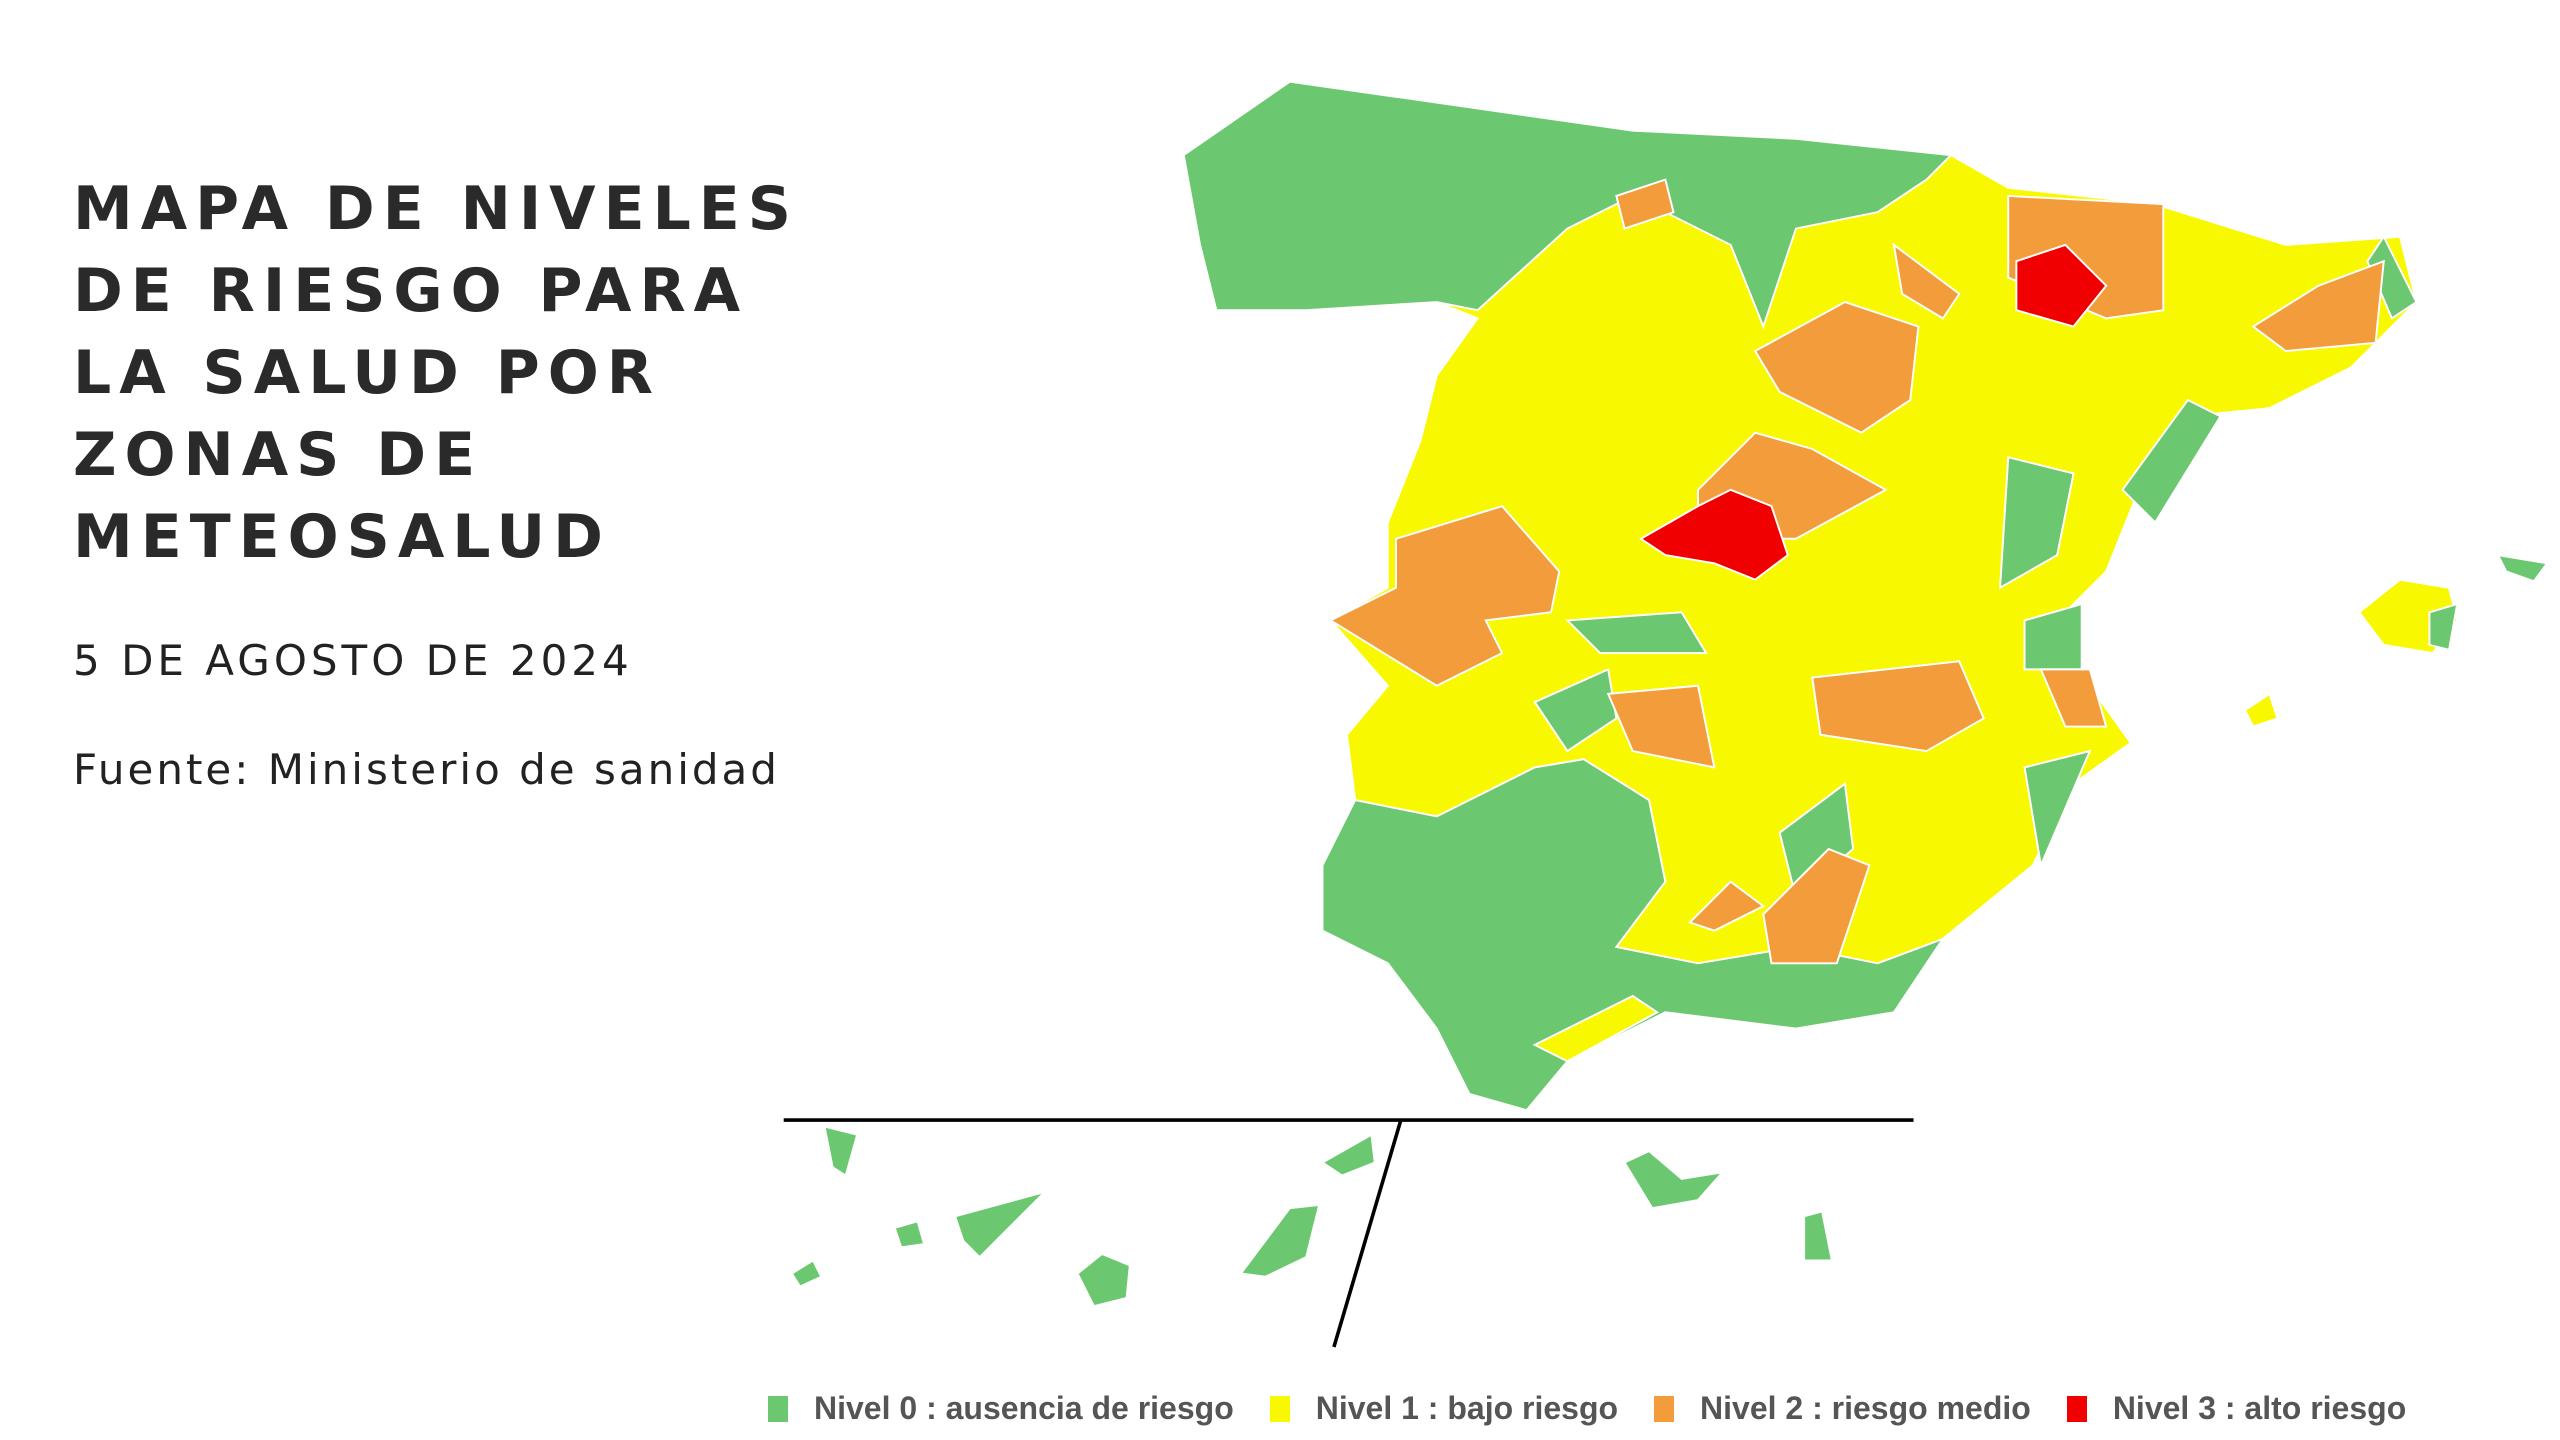  I want to click on legend-item: Nivel 2 : riesgo medio, so click(1842, 1408).